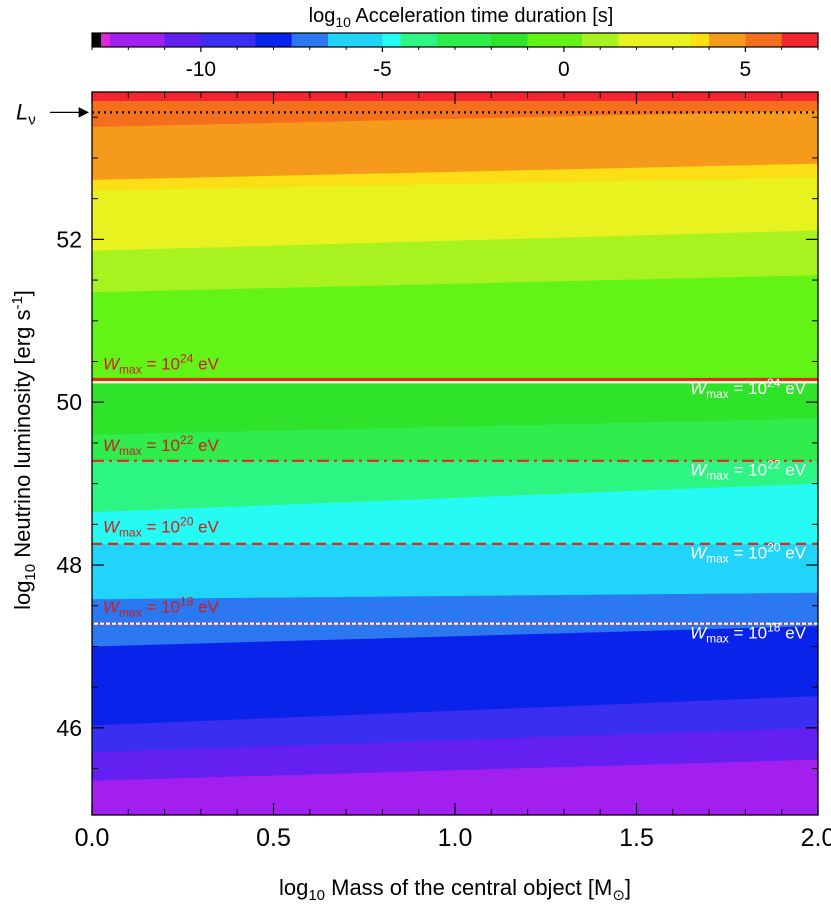 This screenshot has width=831, height=907. Describe the element at coordinates (293, 887) in the screenshot. I see `x-axis-label-prefix: log` at that location.